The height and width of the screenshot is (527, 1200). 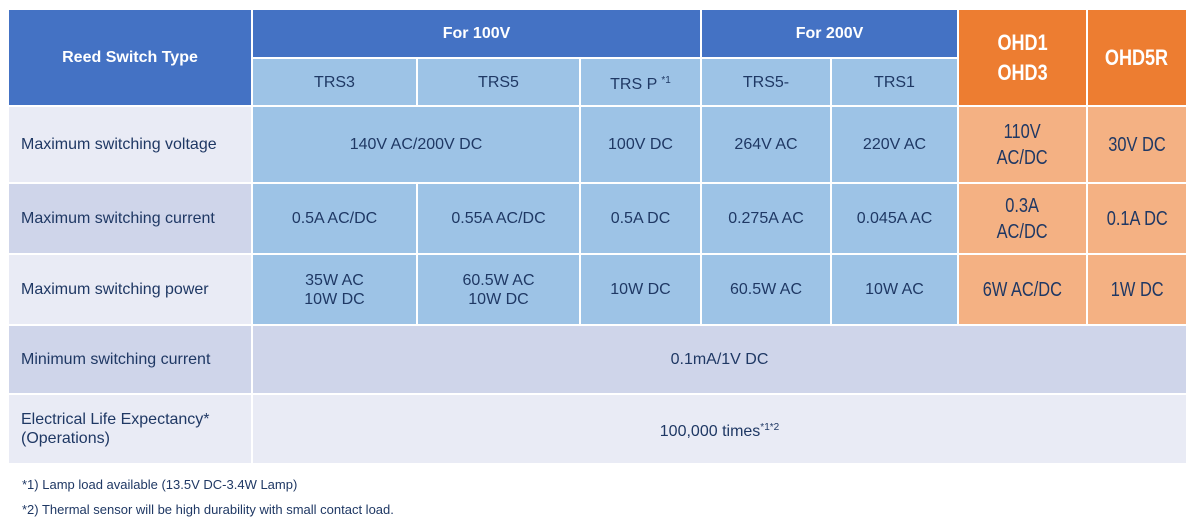 What do you see at coordinates (334, 280) in the screenshot?
I see `line: 35W AC` at bounding box center [334, 280].